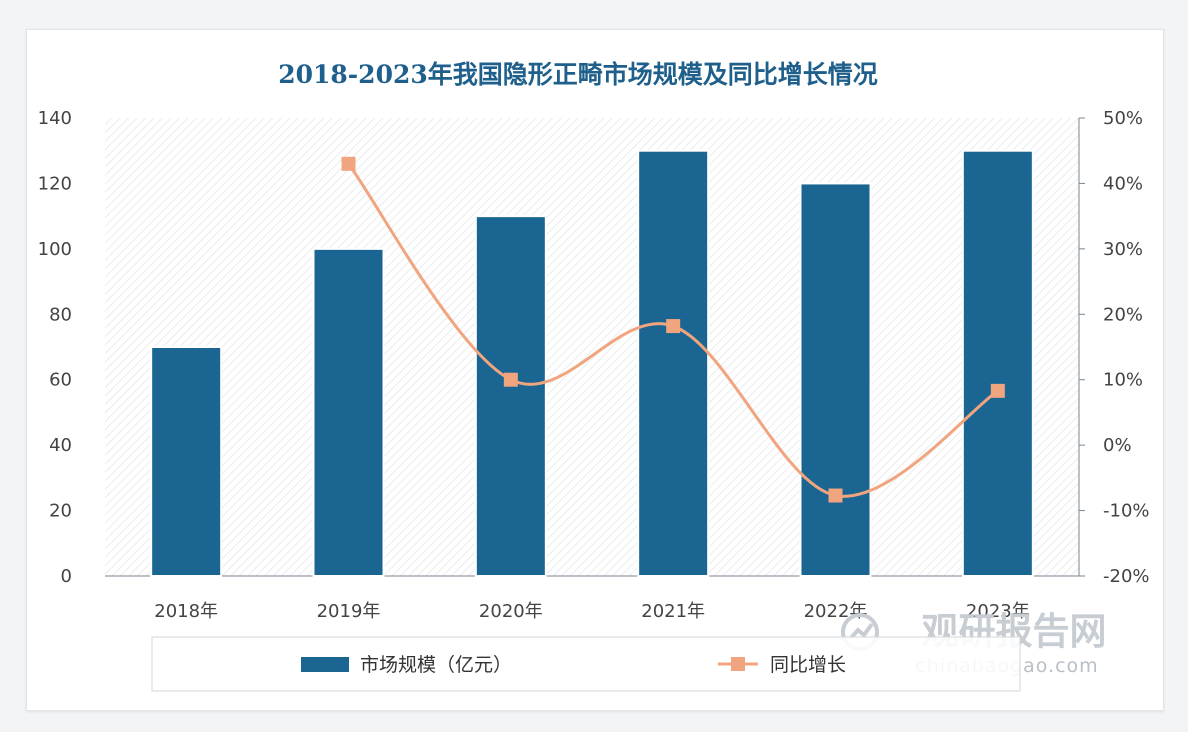 The width and height of the screenshot is (1188, 732). I want to click on left-tick-label: 120, so click(55, 183).